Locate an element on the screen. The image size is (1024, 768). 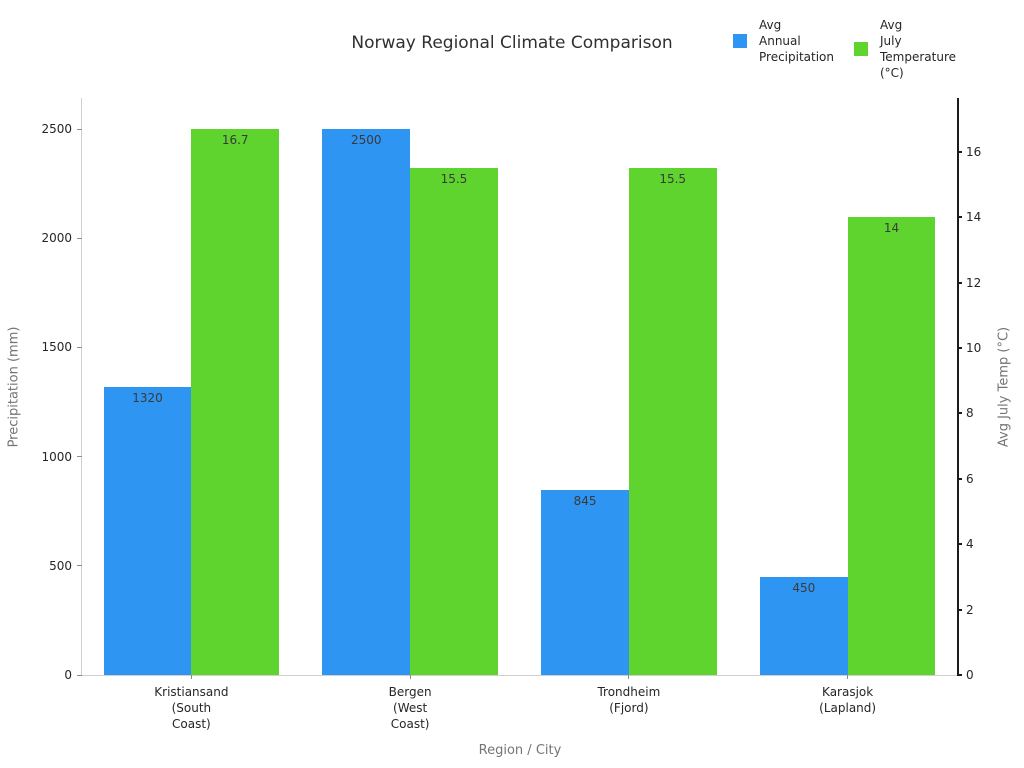
bar-precipitation: 450 is located at coordinates (803, 625).